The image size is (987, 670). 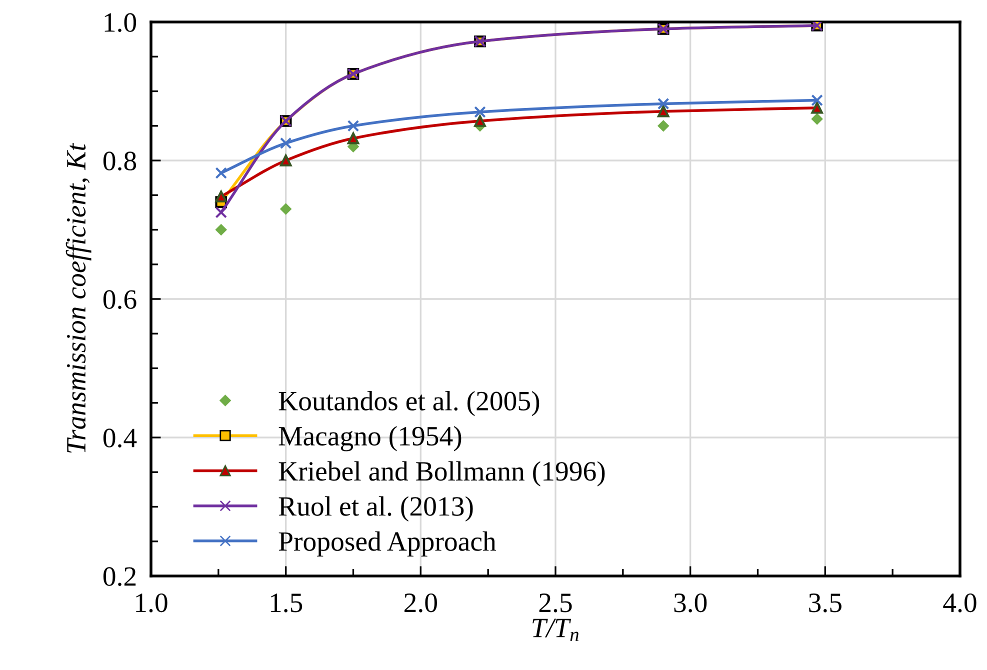 What do you see at coordinates (120, 22) in the screenshot?
I see `y-tick-label: 1.0` at bounding box center [120, 22].